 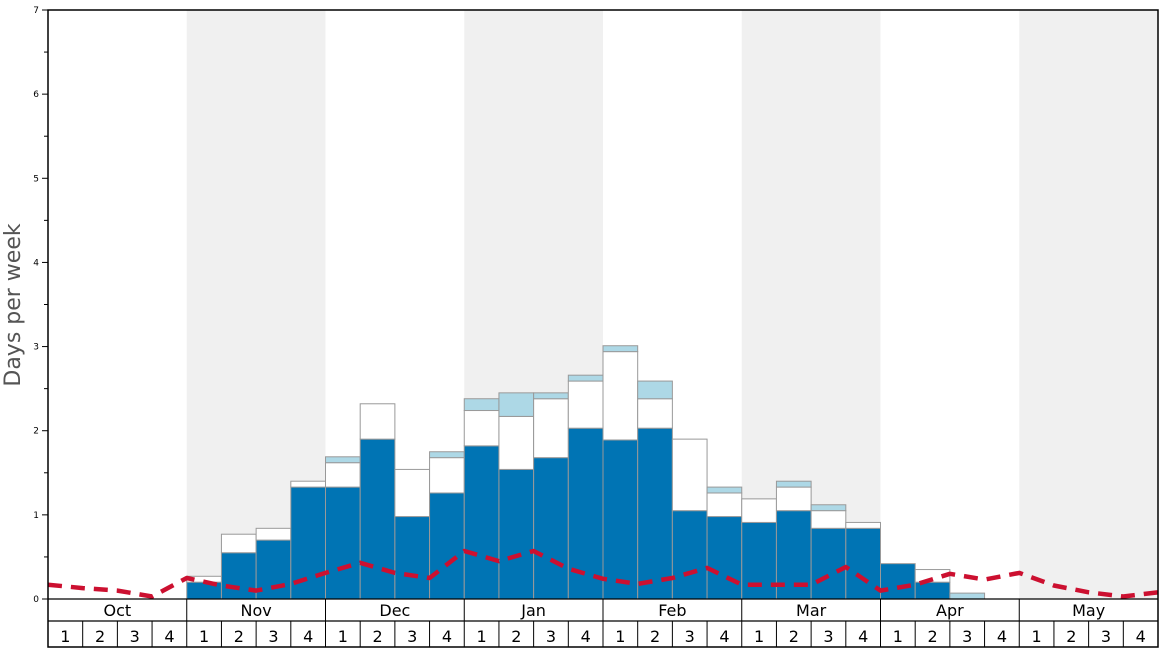 I want to click on month-label: Oct, so click(x=118, y=610).